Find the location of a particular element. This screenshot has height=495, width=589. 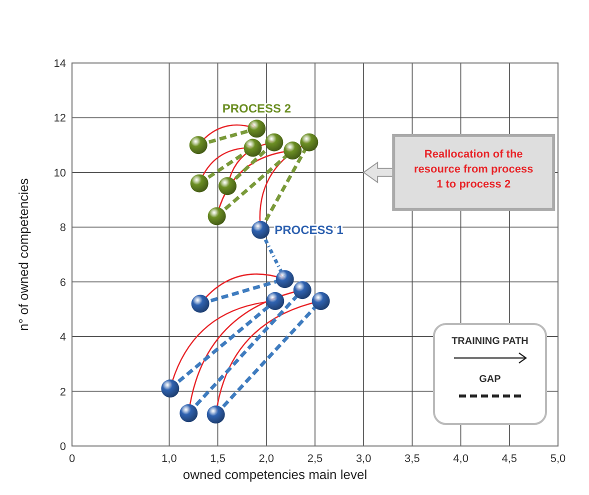

x-tick-label: 4,0 is located at coordinates (460, 459).